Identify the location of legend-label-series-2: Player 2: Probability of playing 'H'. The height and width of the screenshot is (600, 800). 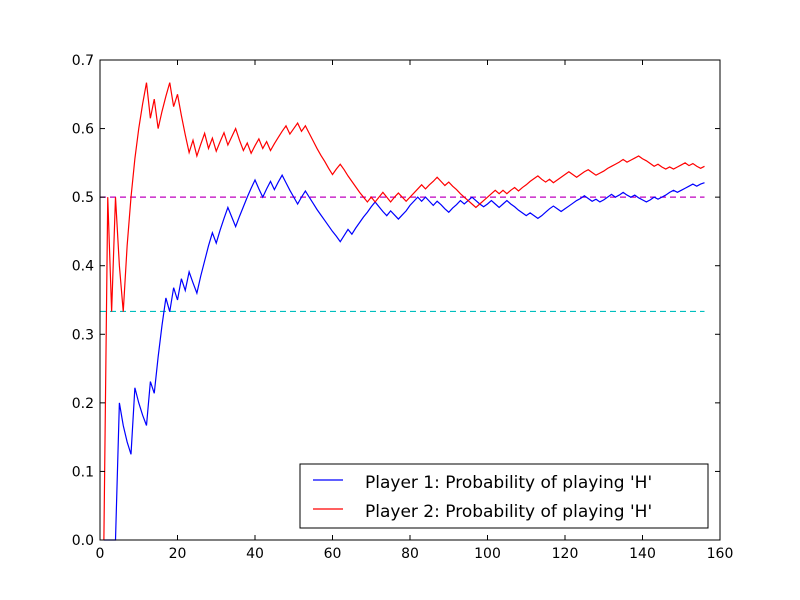
(508, 512).